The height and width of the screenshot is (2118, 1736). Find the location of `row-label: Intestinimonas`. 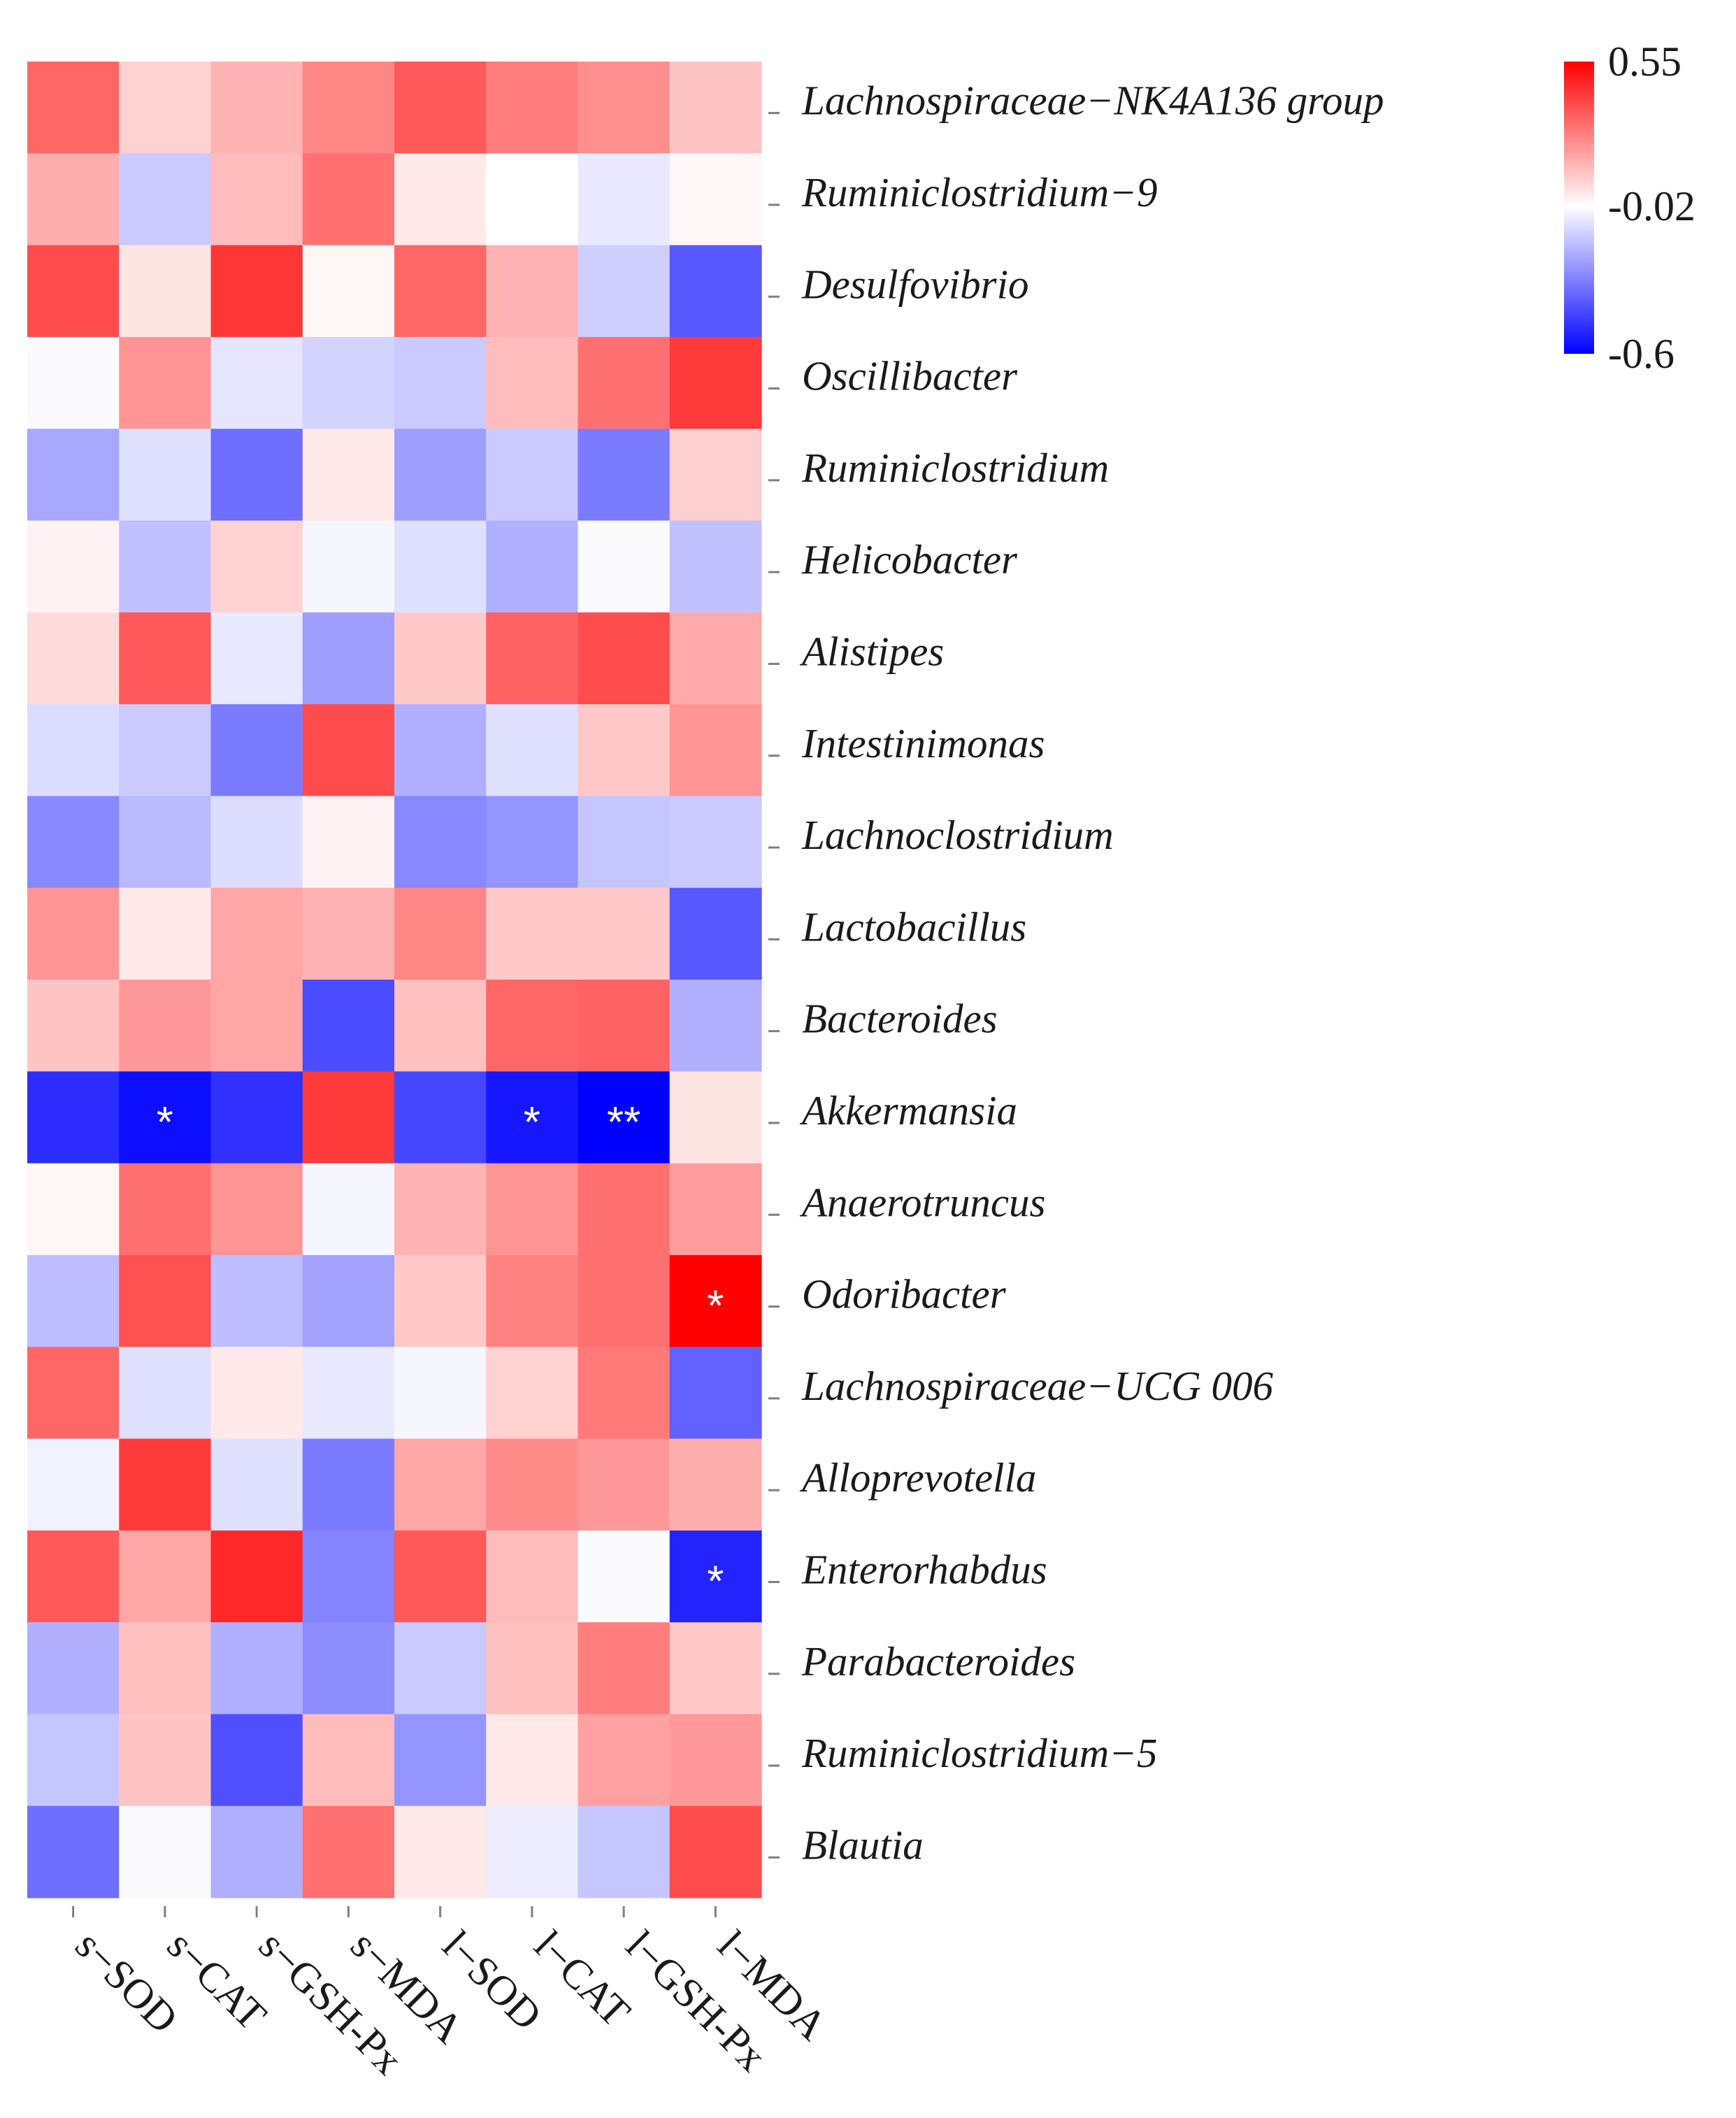

row-label: Intestinimonas is located at coordinates (923, 743).